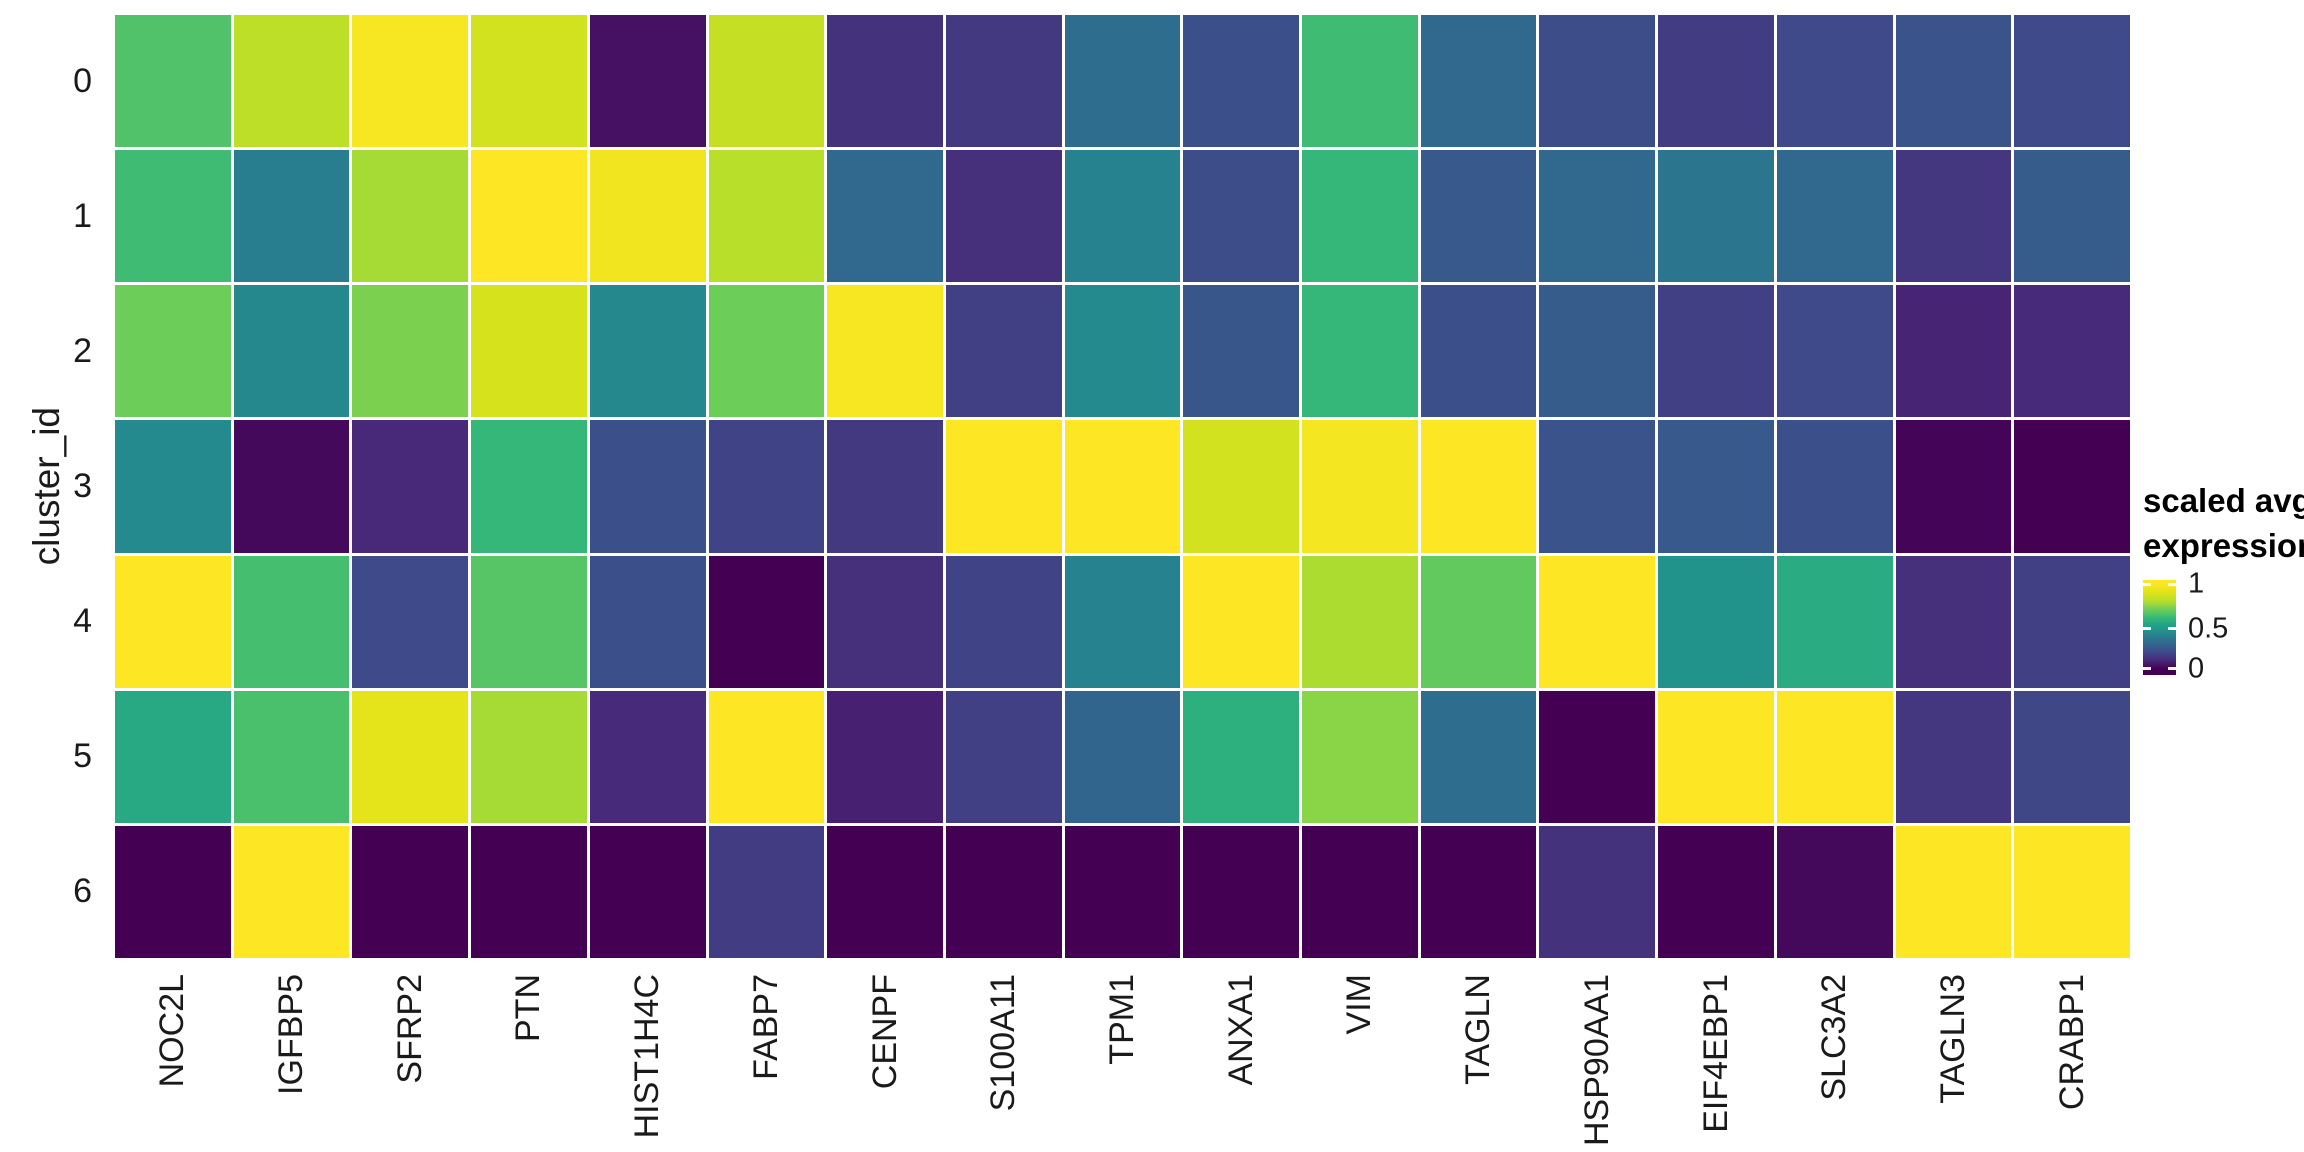 This screenshot has width=2304, height=1152. I want to click on x-tick-label: TPM1, so click(1123, 1062).